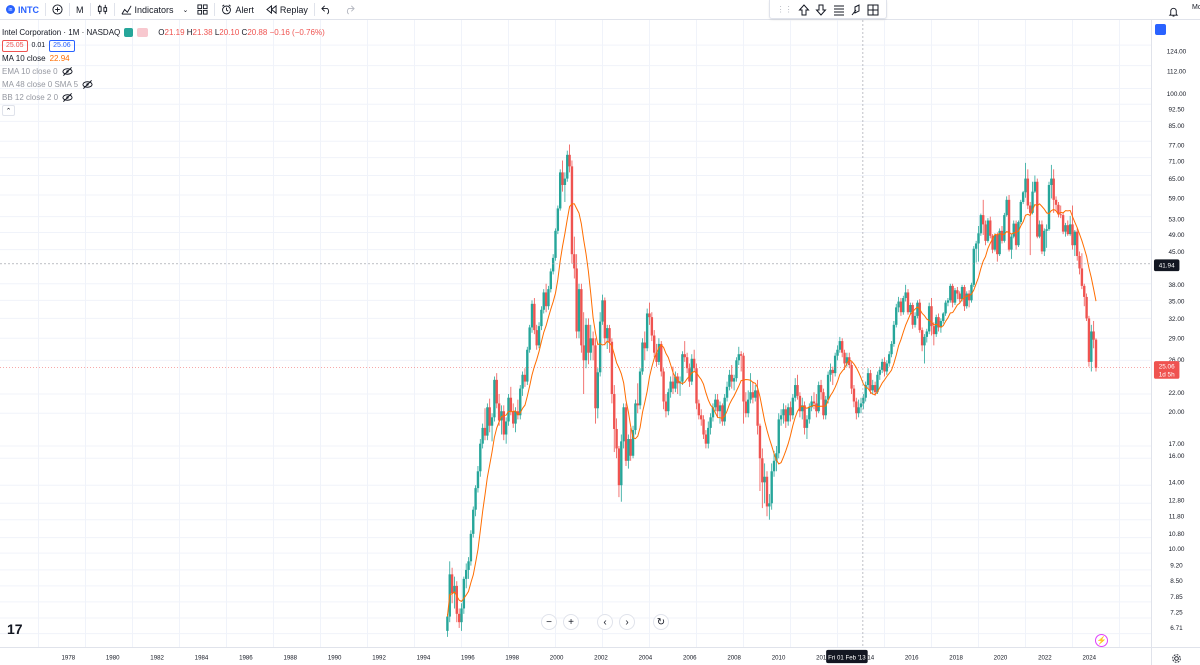 This screenshot has width=1200, height=665. What do you see at coordinates (549, 622) in the screenshot?
I see `zoom-out-button: −` at bounding box center [549, 622].